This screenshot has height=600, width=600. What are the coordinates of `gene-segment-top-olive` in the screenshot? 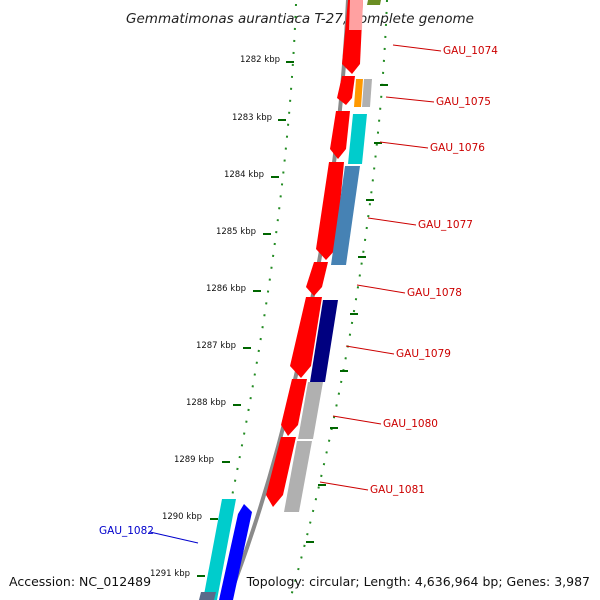 It's located at (374, 2).